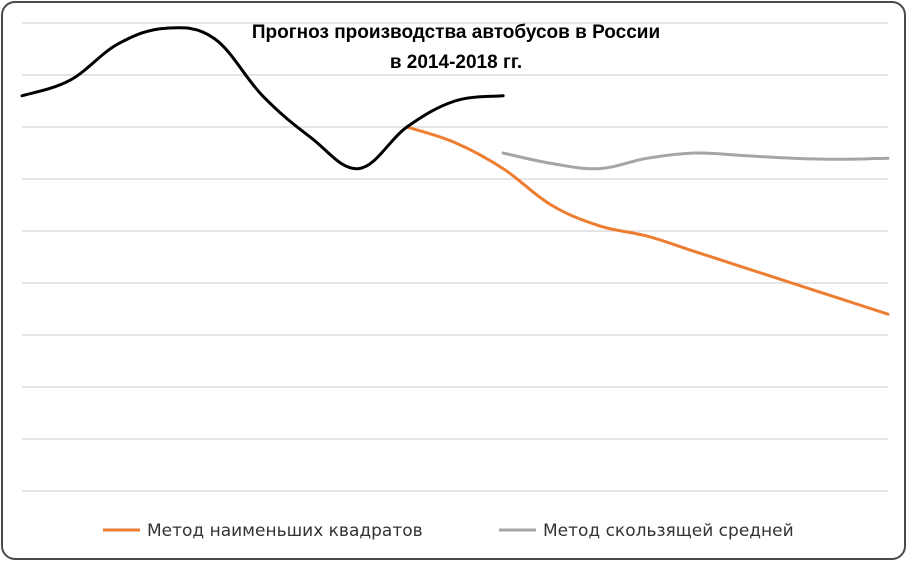 Image resolution: width=911 pixels, height=565 pixels. Describe the element at coordinates (262, 98) in the screenshot. I see `series-line-historical` at that location.